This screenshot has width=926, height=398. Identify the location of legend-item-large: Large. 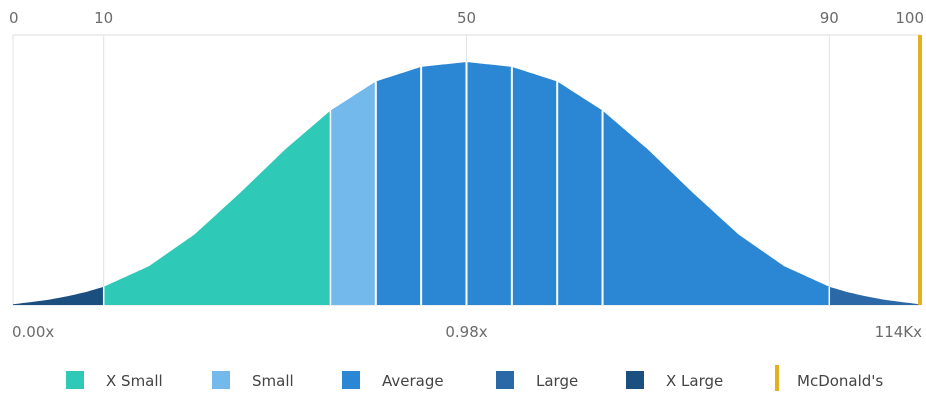
(537, 380).